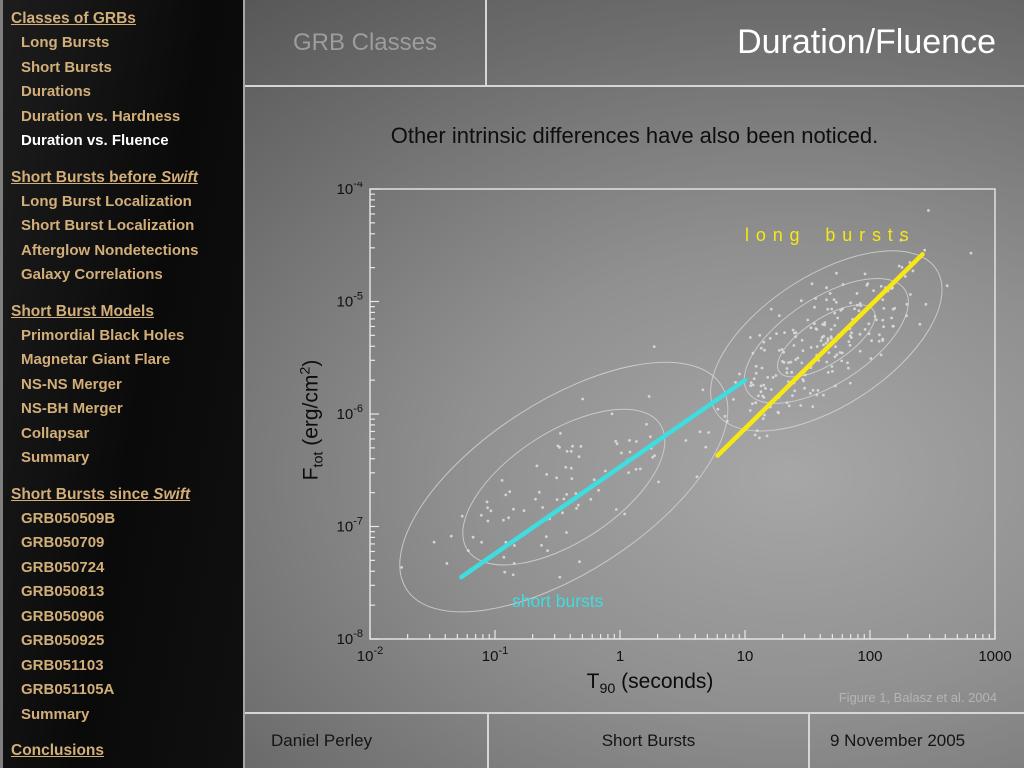 The width and height of the screenshot is (1024, 768). Describe the element at coordinates (820, 355) in the screenshot. I see `long-bursts-fit-line` at that location.